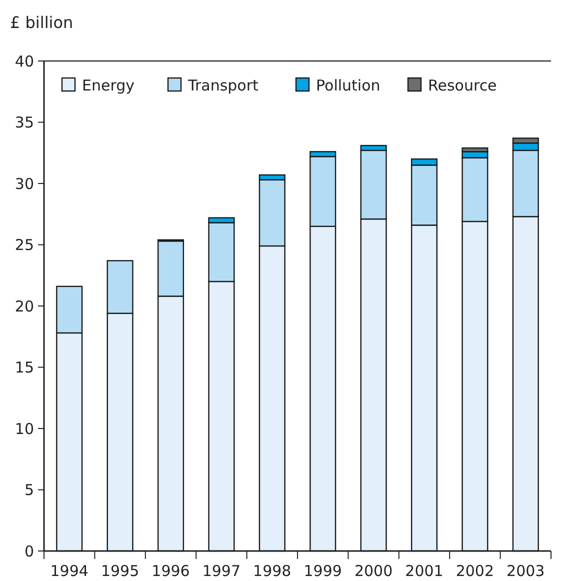  I want to click on x-tick-label: 1998, so click(272, 571).